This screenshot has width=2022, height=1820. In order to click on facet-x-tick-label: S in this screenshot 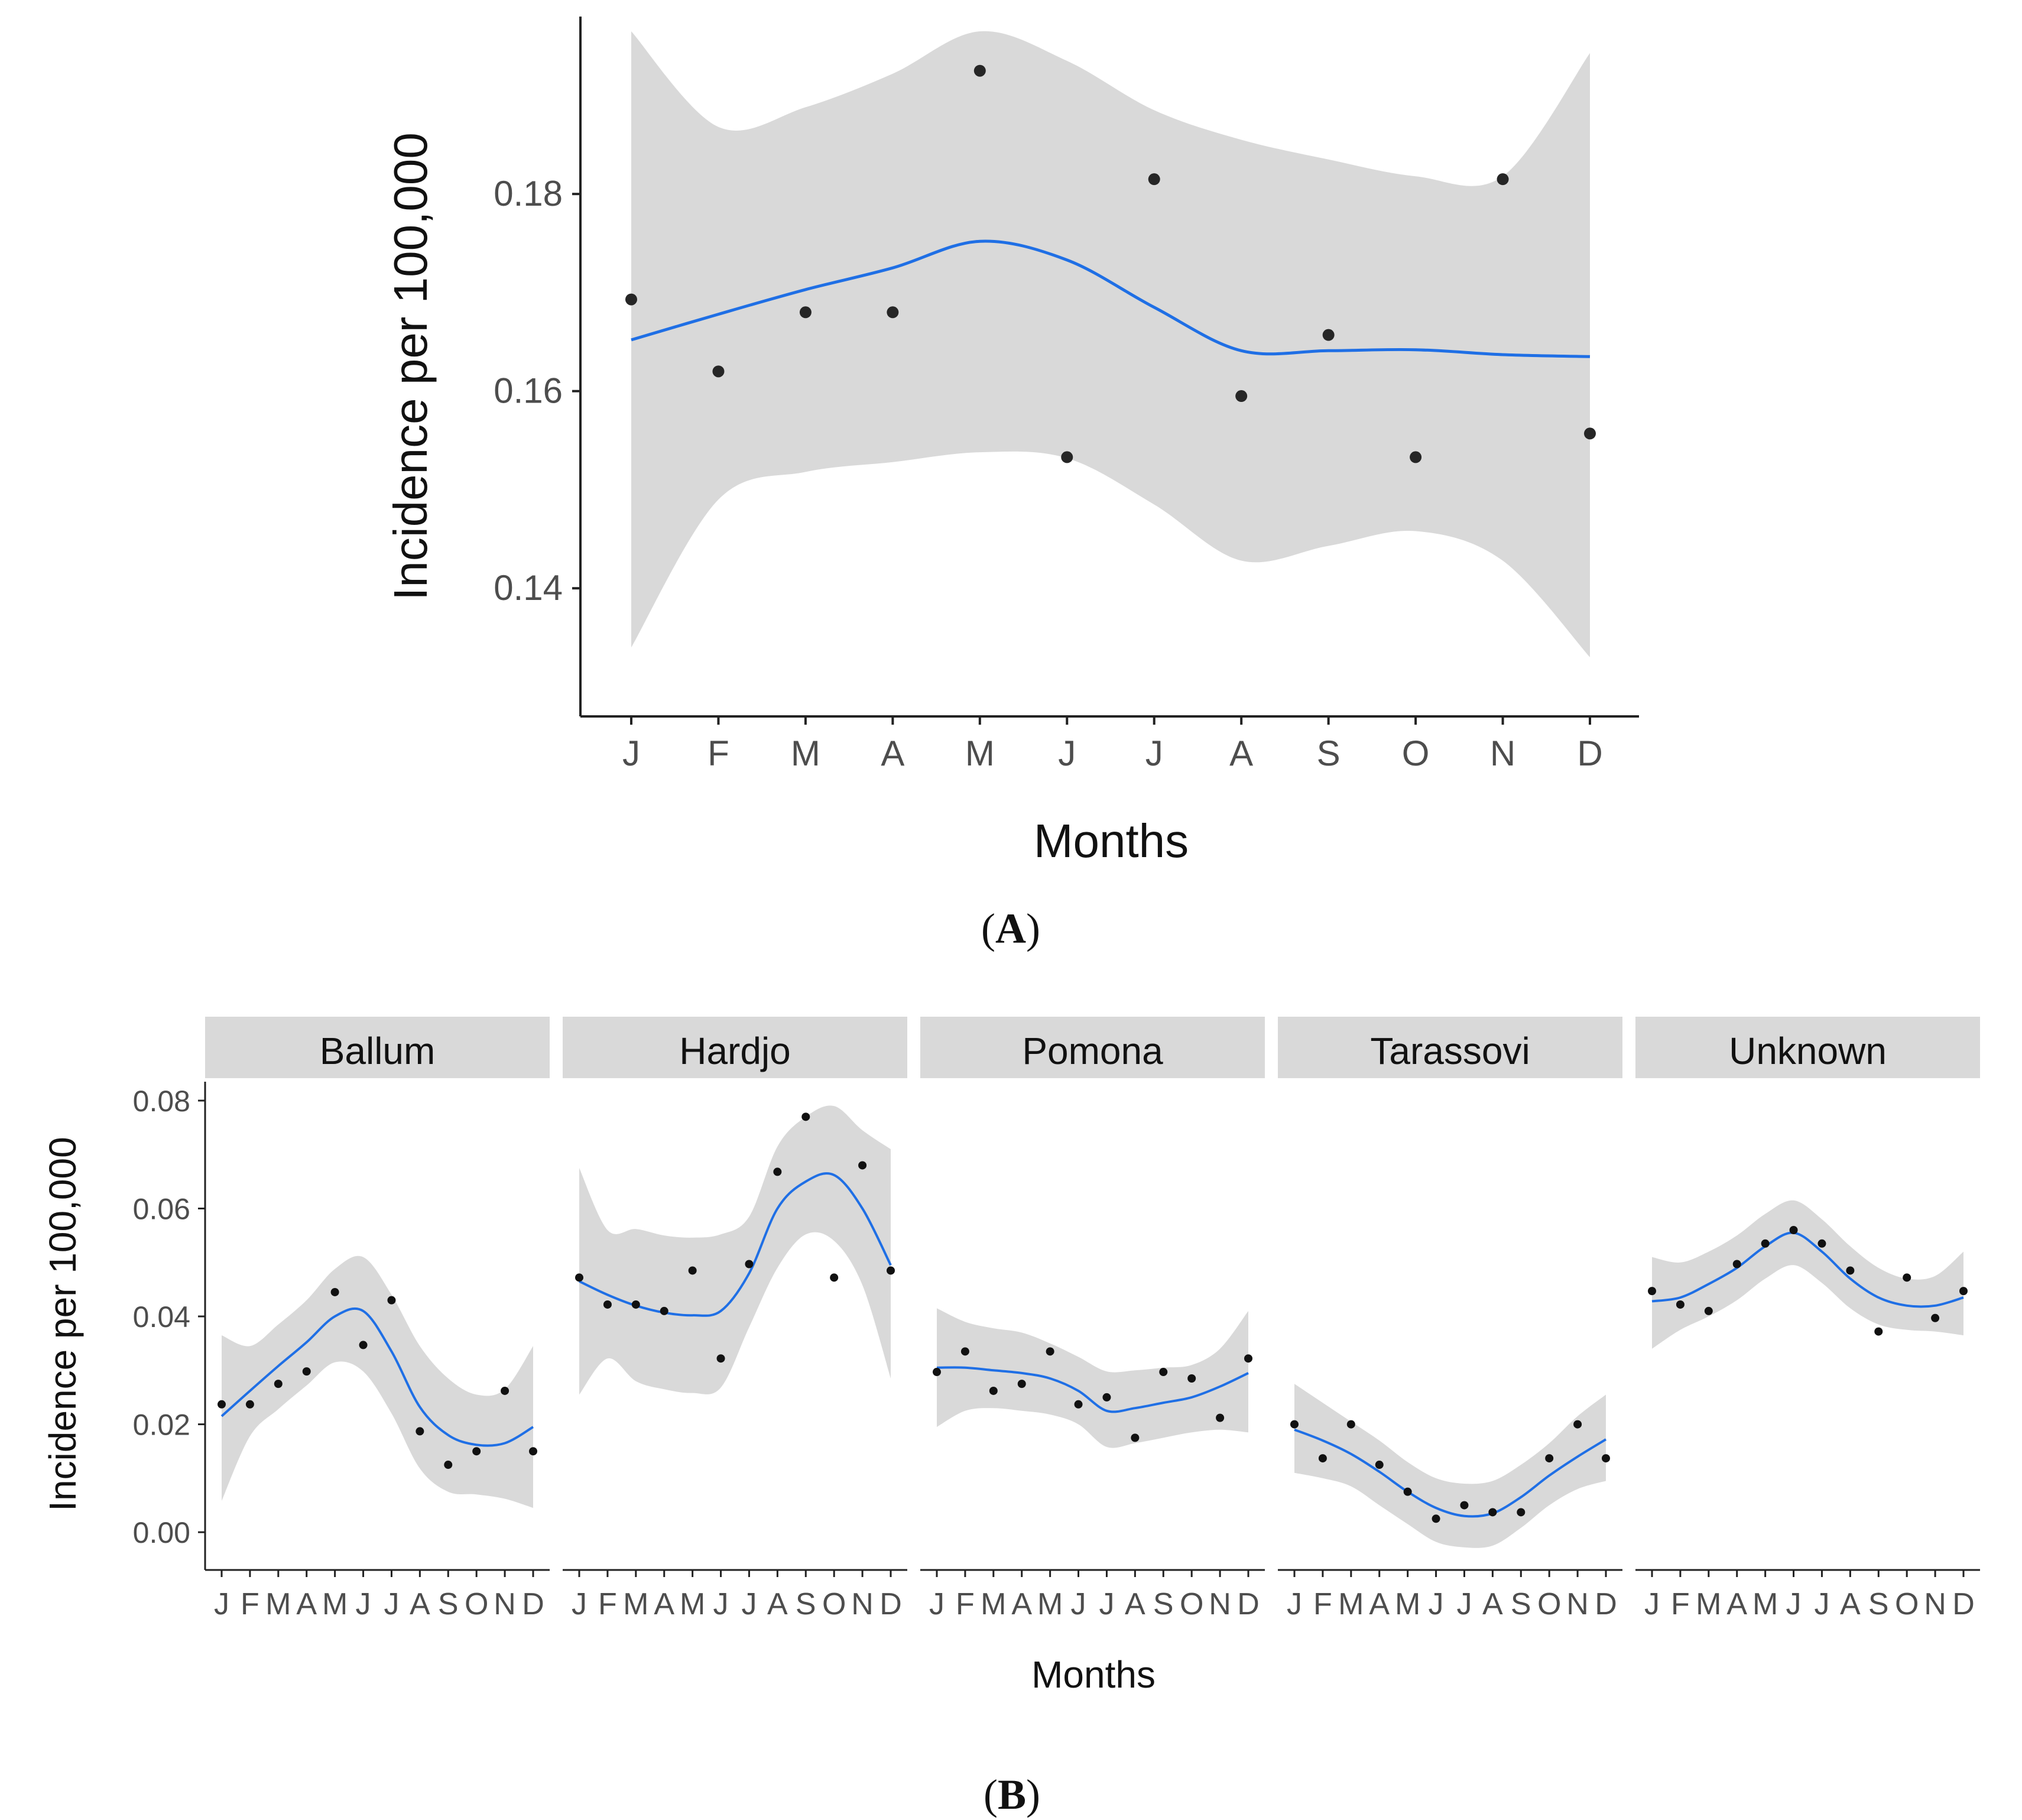, I will do `click(806, 1604)`.